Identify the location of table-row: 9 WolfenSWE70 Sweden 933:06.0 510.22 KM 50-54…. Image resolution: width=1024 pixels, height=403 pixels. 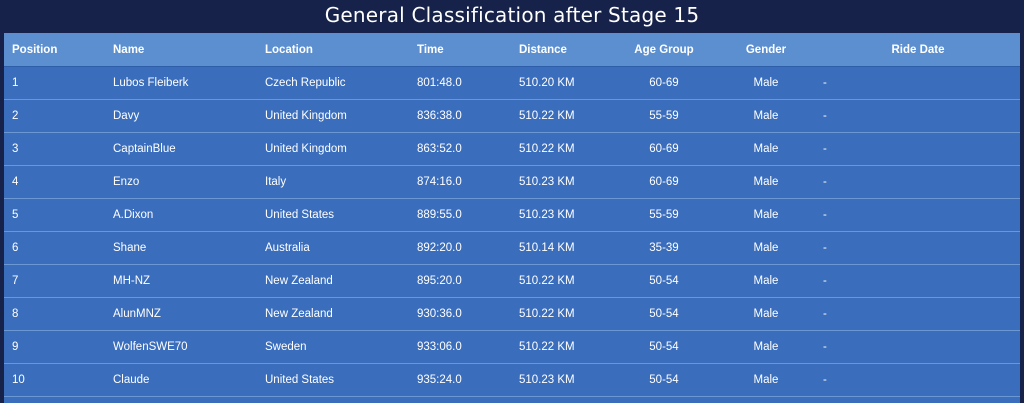
(512, 347).